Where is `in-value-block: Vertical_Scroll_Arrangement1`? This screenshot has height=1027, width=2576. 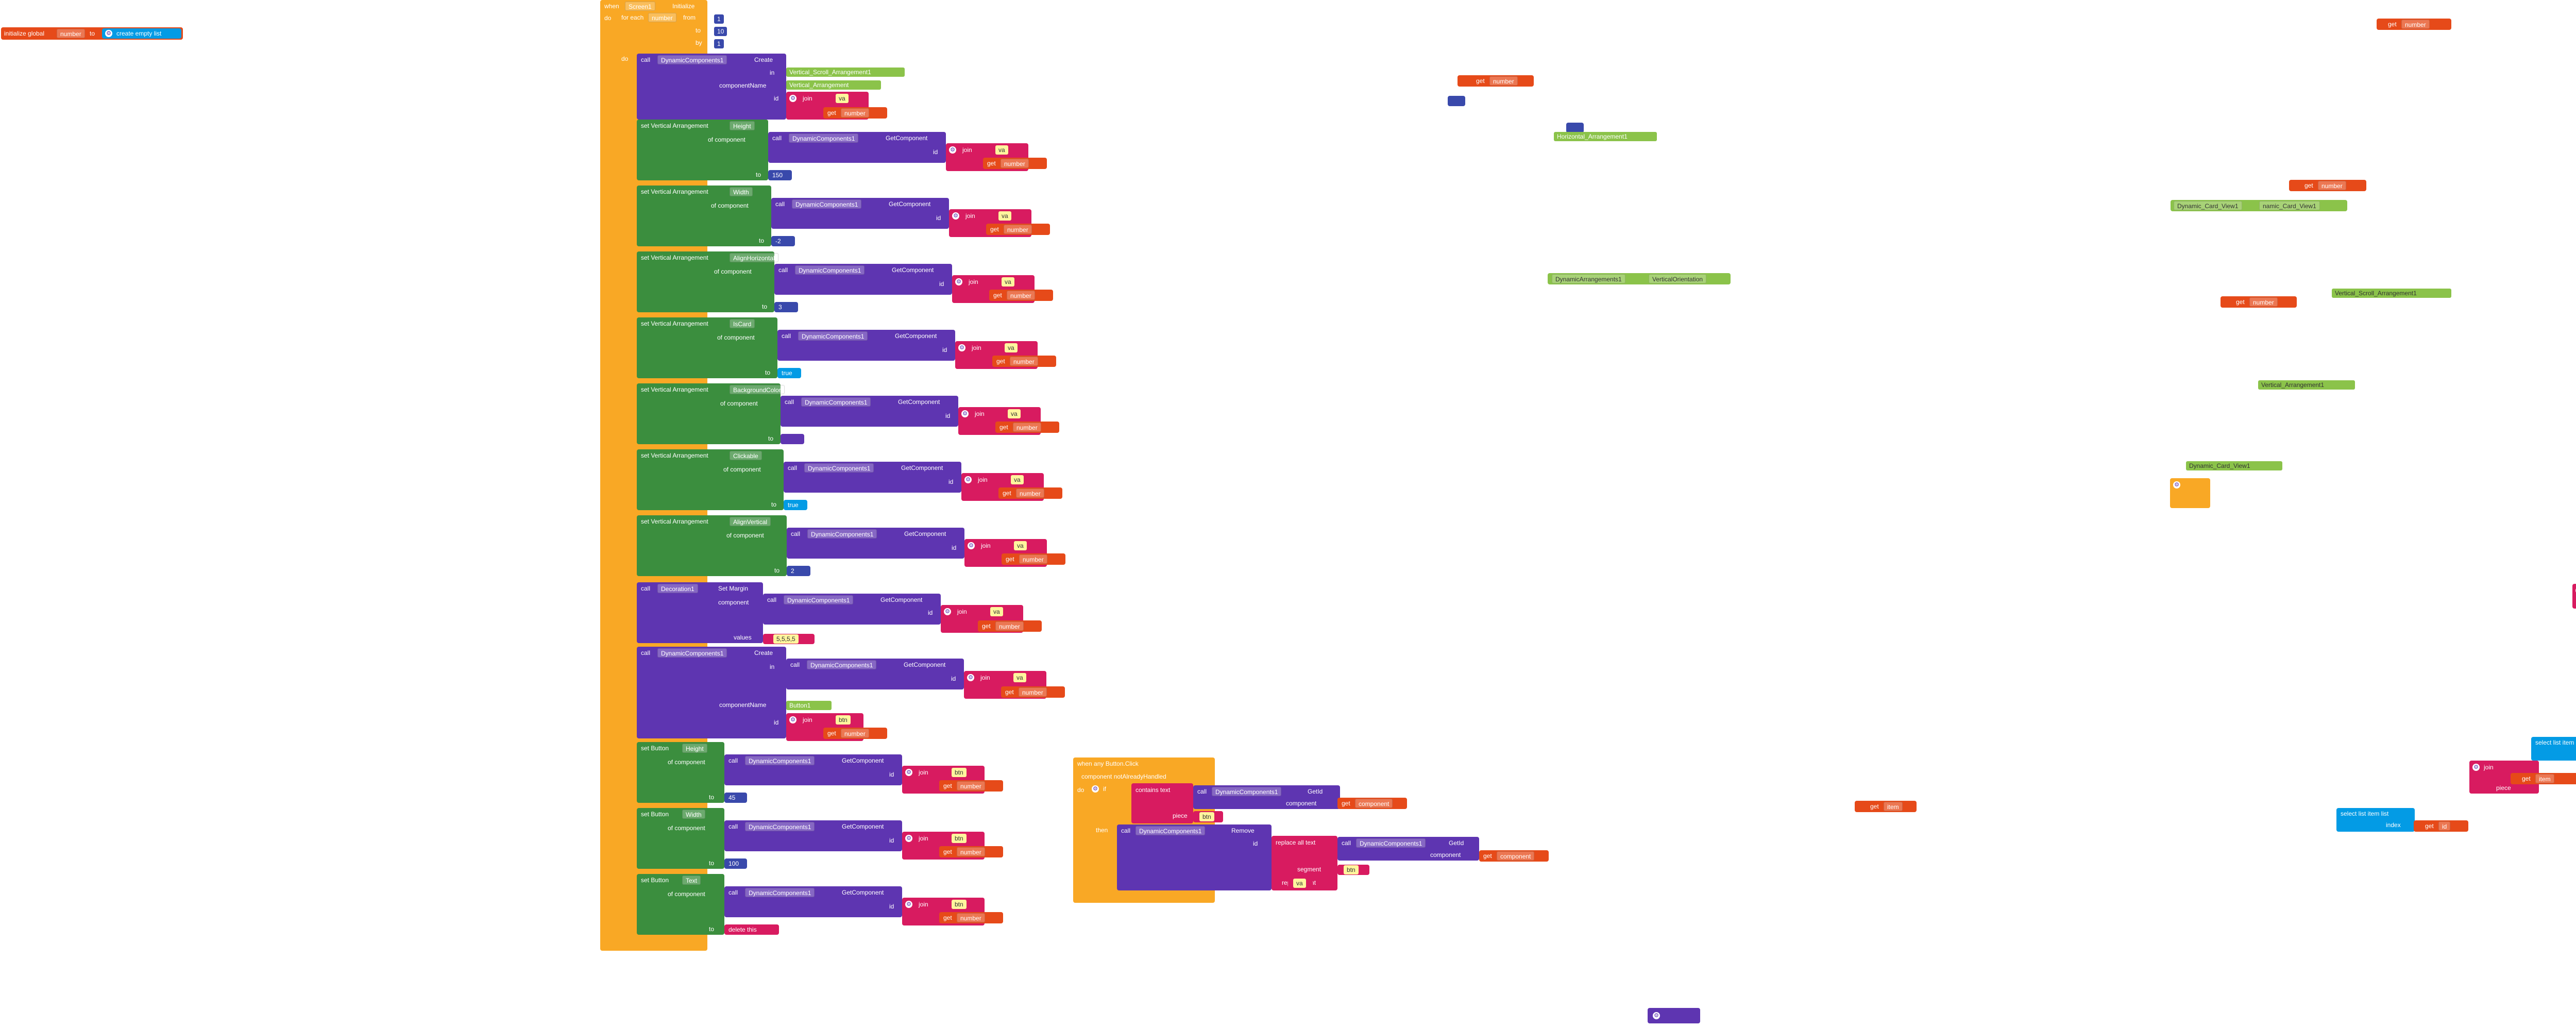
in-value-block: Vertical_Scroll_Arrangement1 is located at coordinates (845, 72).